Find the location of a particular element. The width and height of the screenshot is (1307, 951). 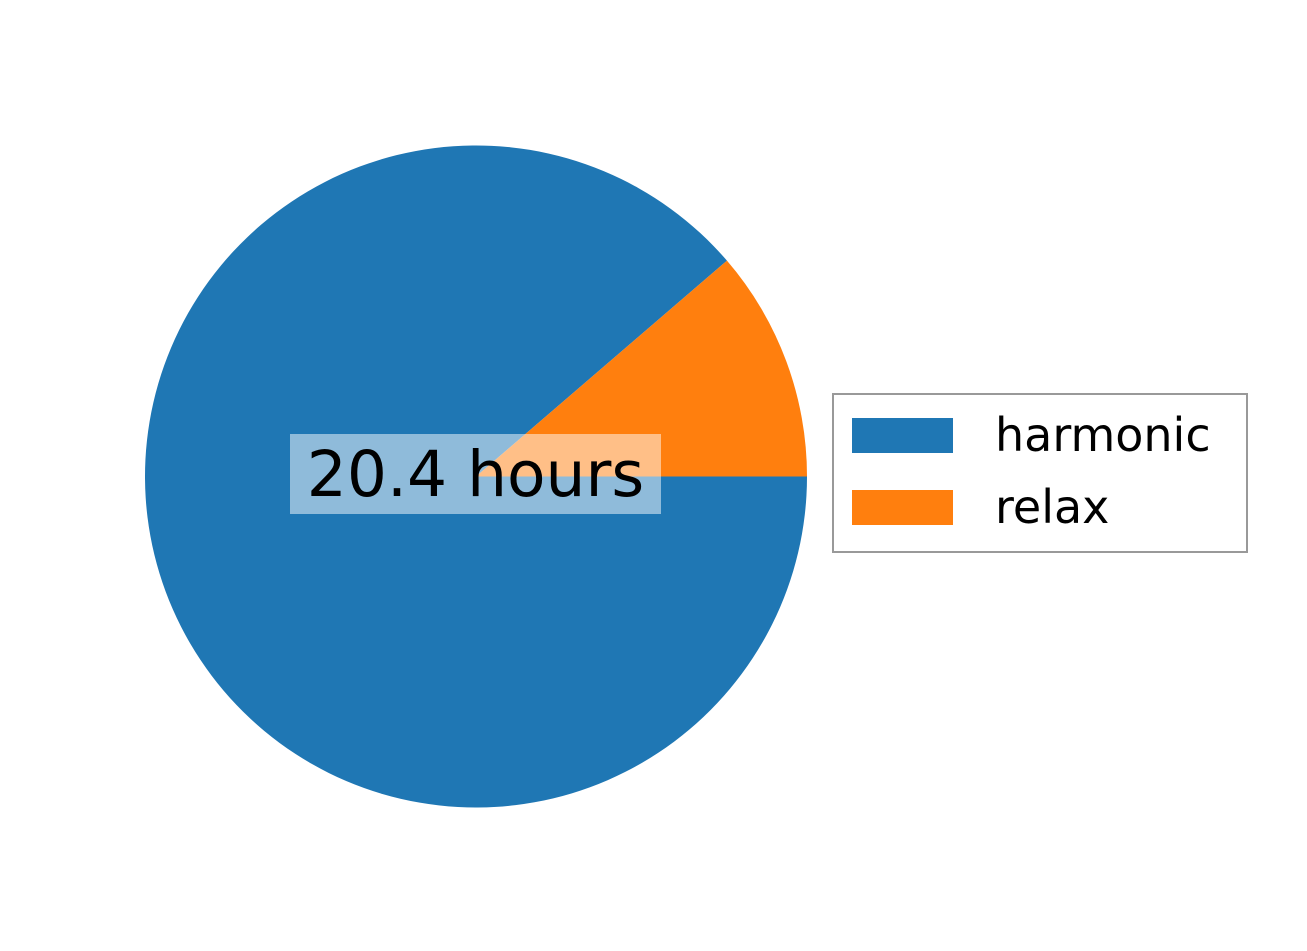

legend-swatch-harmonic is located at coordinates (902, 435).